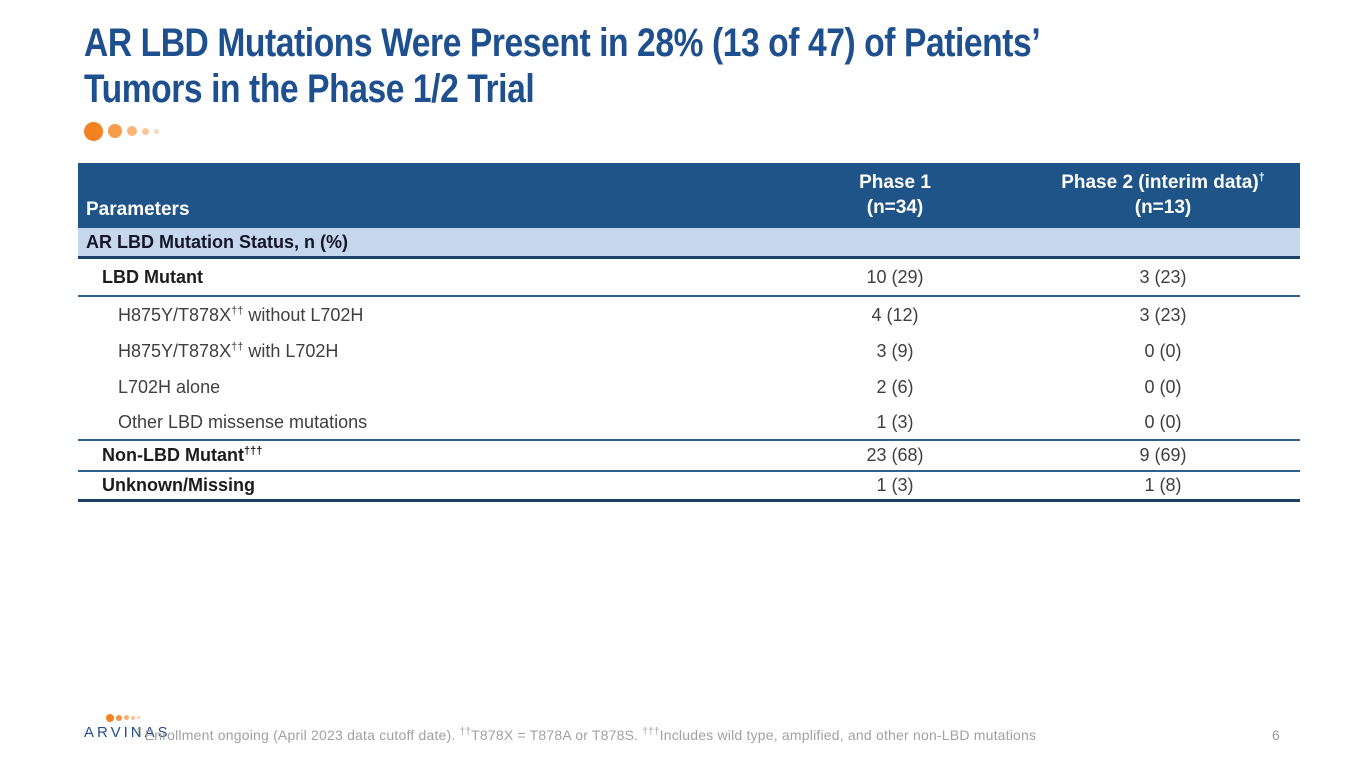  I want to click on phase2-value: 9 (69), so click(1163, 455).